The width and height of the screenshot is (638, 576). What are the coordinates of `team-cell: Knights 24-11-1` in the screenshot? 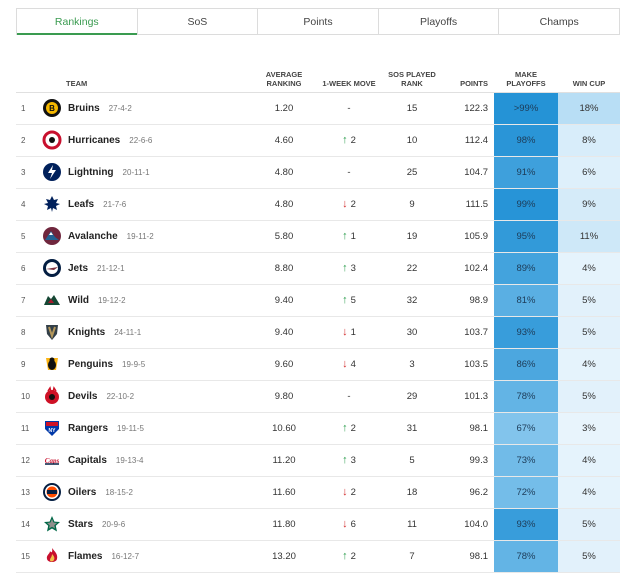 It's located at (145, 332).